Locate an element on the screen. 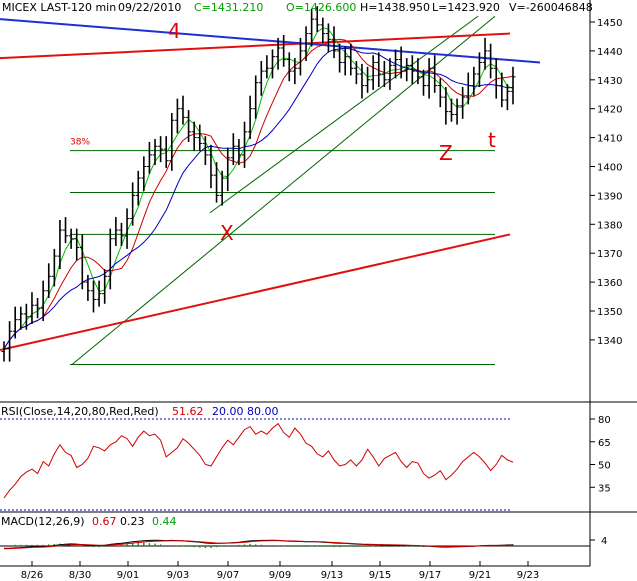  signal-value: 0.23 is located at coordinates (132, 521).